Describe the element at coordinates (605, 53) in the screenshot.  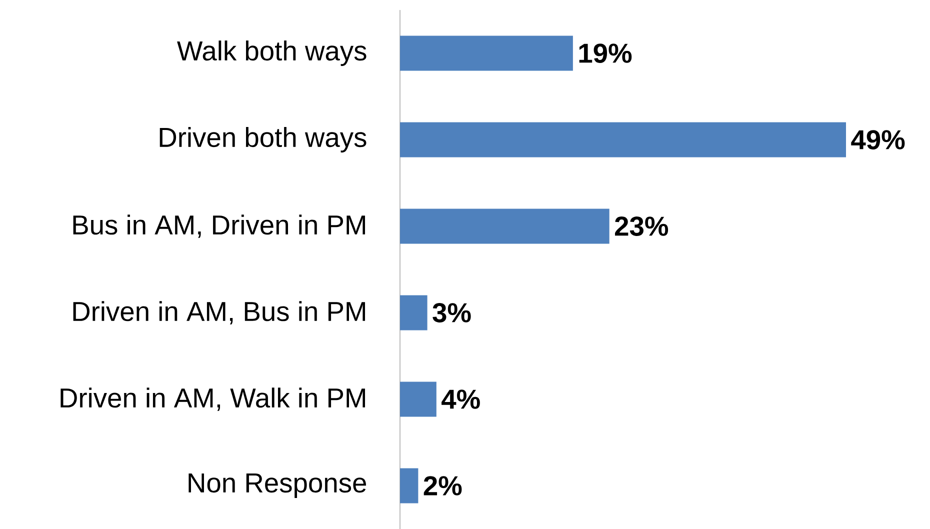
I see `data-label: 19%` at that location.